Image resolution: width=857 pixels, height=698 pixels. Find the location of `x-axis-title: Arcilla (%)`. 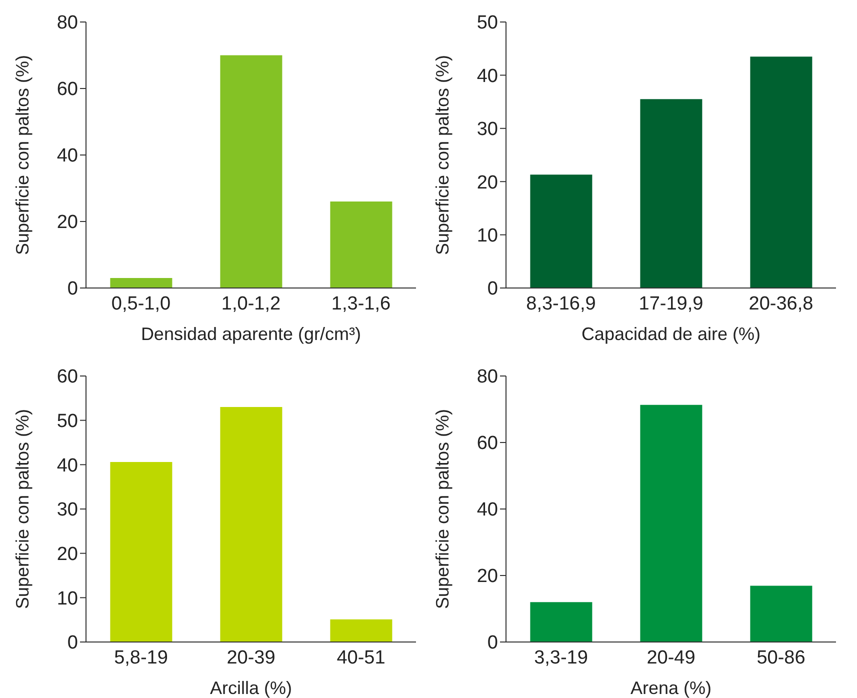

x-axis-title: Arcilla (%) is located at coordinates (251, 688).